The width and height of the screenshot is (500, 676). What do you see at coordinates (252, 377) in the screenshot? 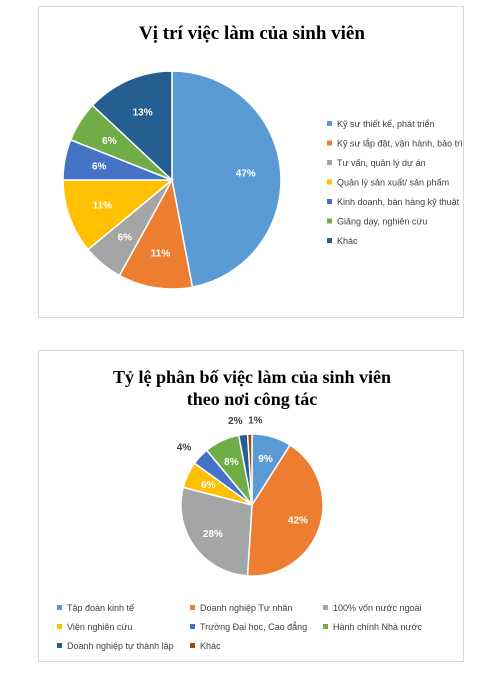
I see `chart-title: Tỷ lệ phân bố việc làm của sinh viên` at bounding box center [252, 377].